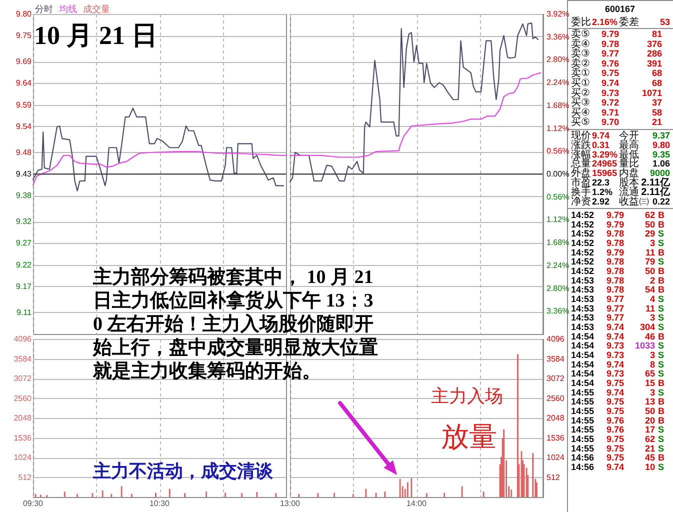 This screenshot has height=512, width=673. What do you see at coordinates (649, 233) in the screenshot?
I see `data-label: 29` at bounding box center [649, 233].